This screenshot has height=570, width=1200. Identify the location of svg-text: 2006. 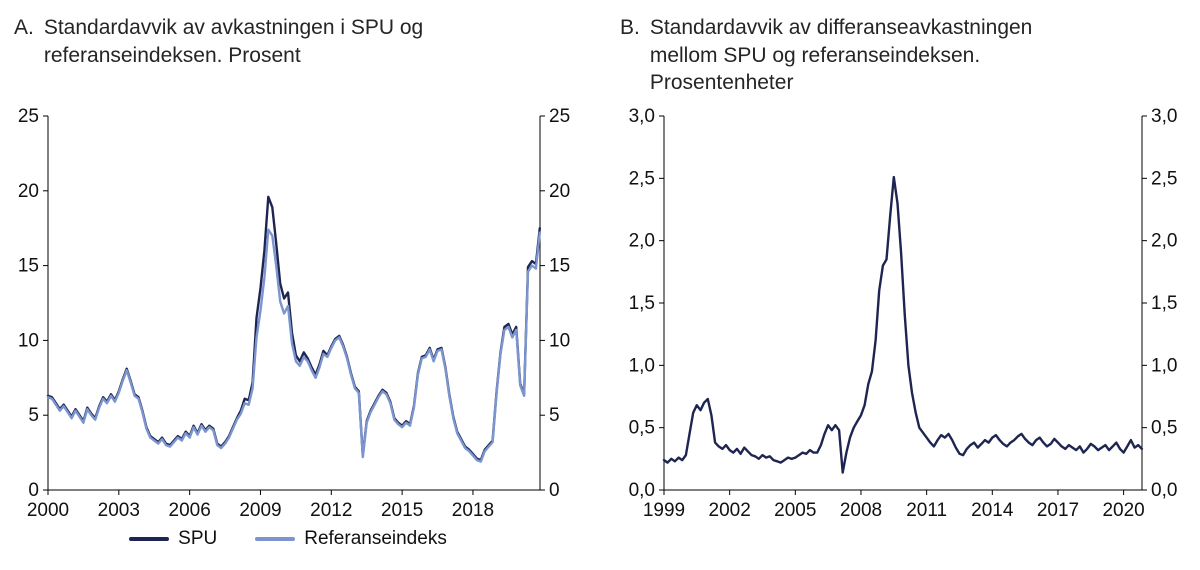
(190, 510).